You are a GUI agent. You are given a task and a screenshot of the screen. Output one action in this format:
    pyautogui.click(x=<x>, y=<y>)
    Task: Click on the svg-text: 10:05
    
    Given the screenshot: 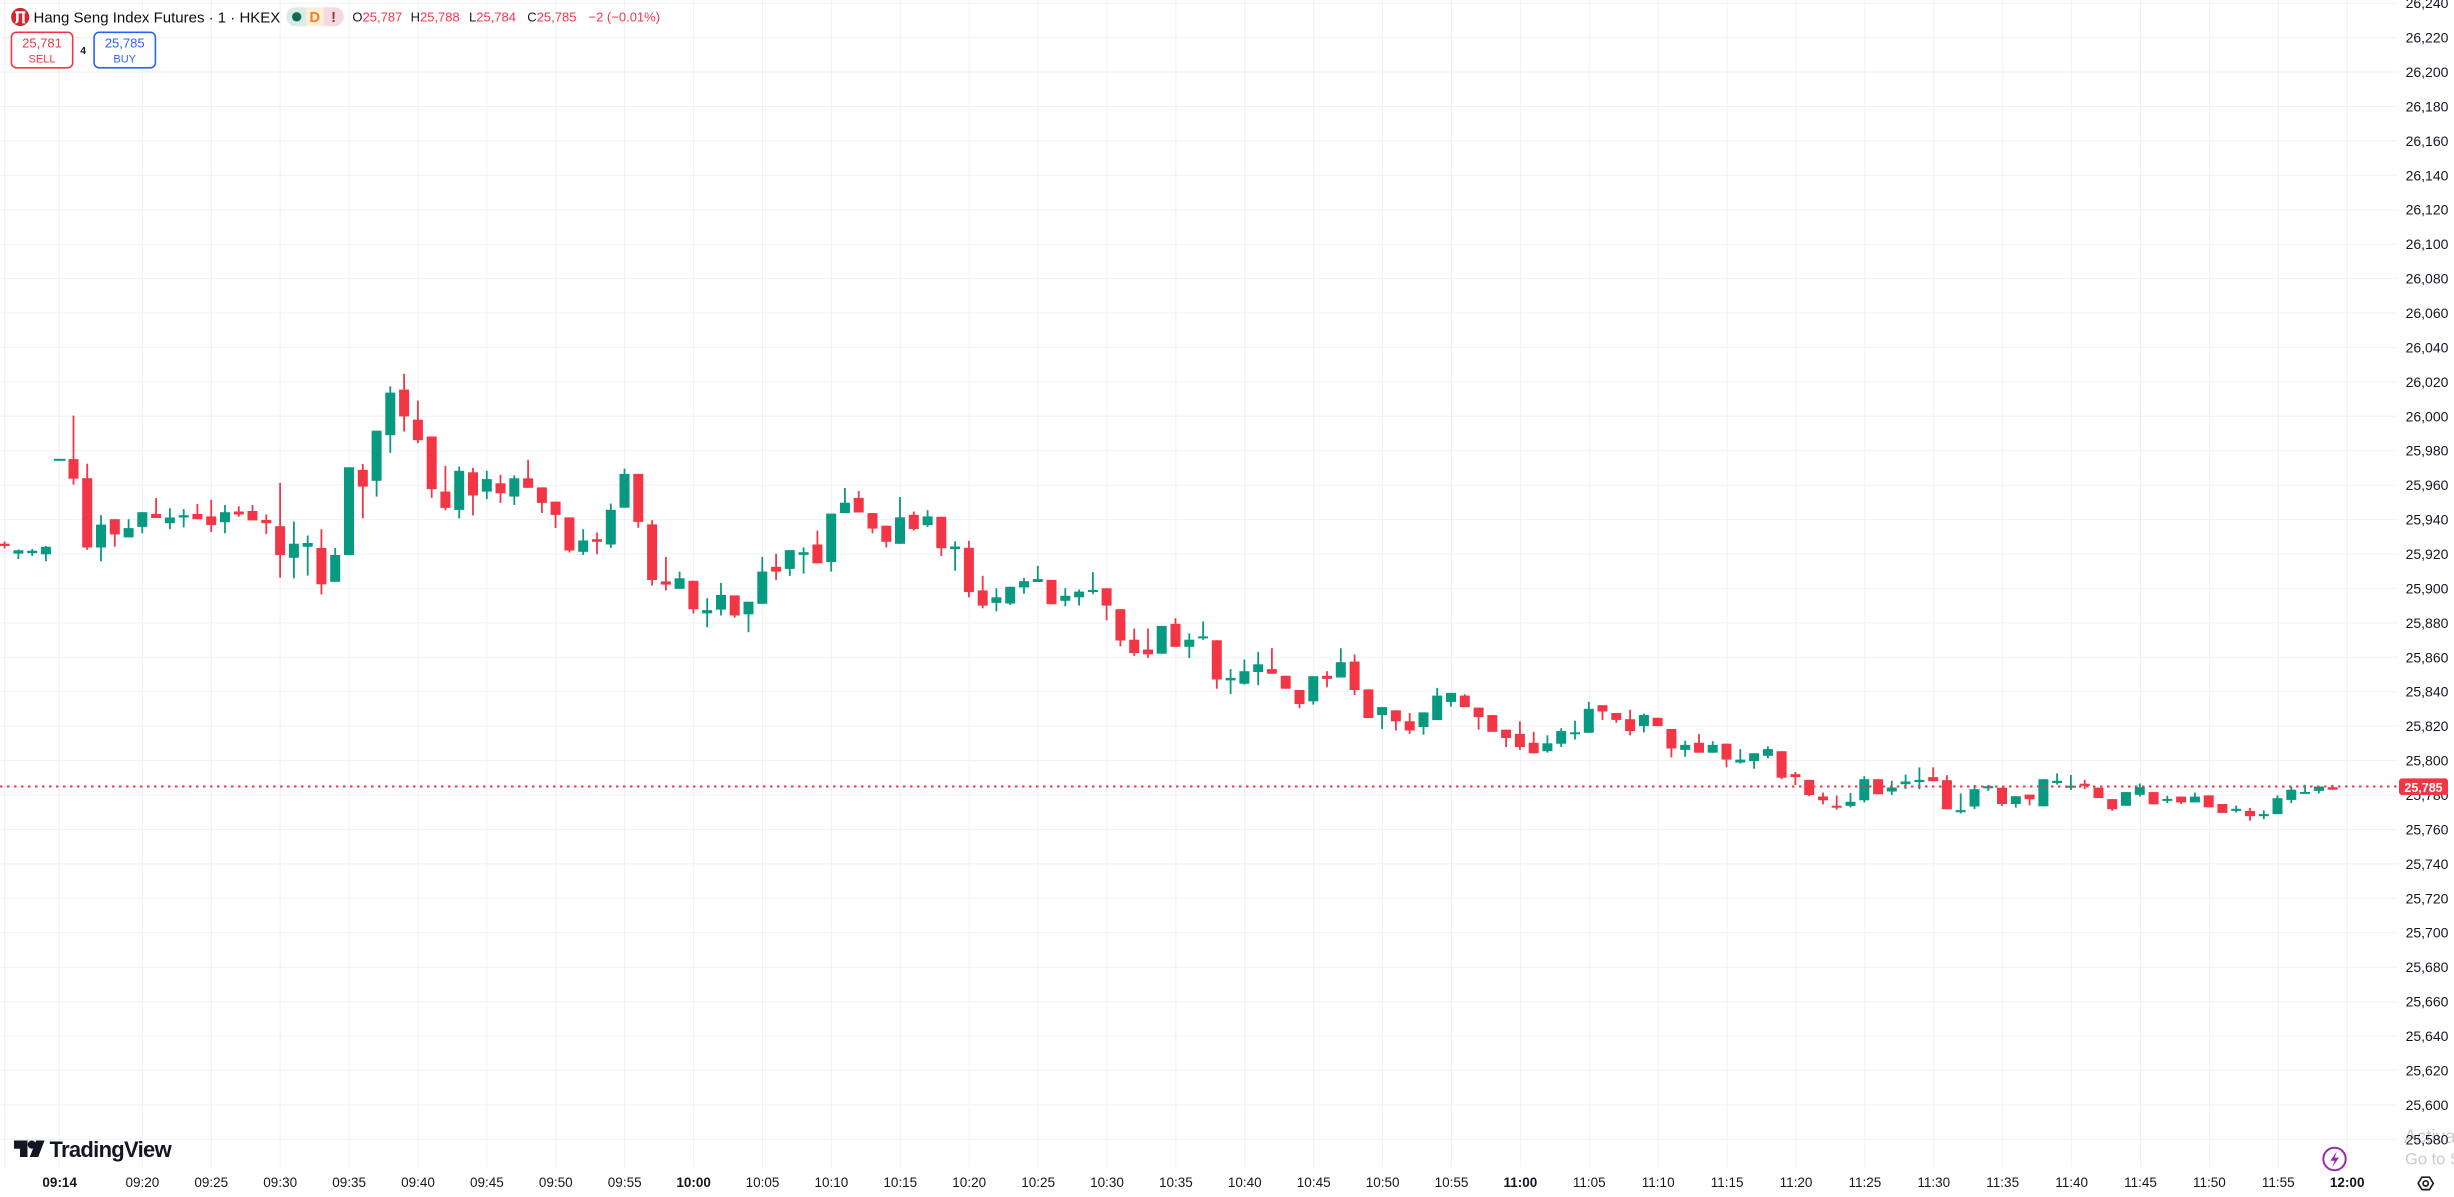 What is the action you would take?
    pyautogui.click(x=763, y=1182)
    